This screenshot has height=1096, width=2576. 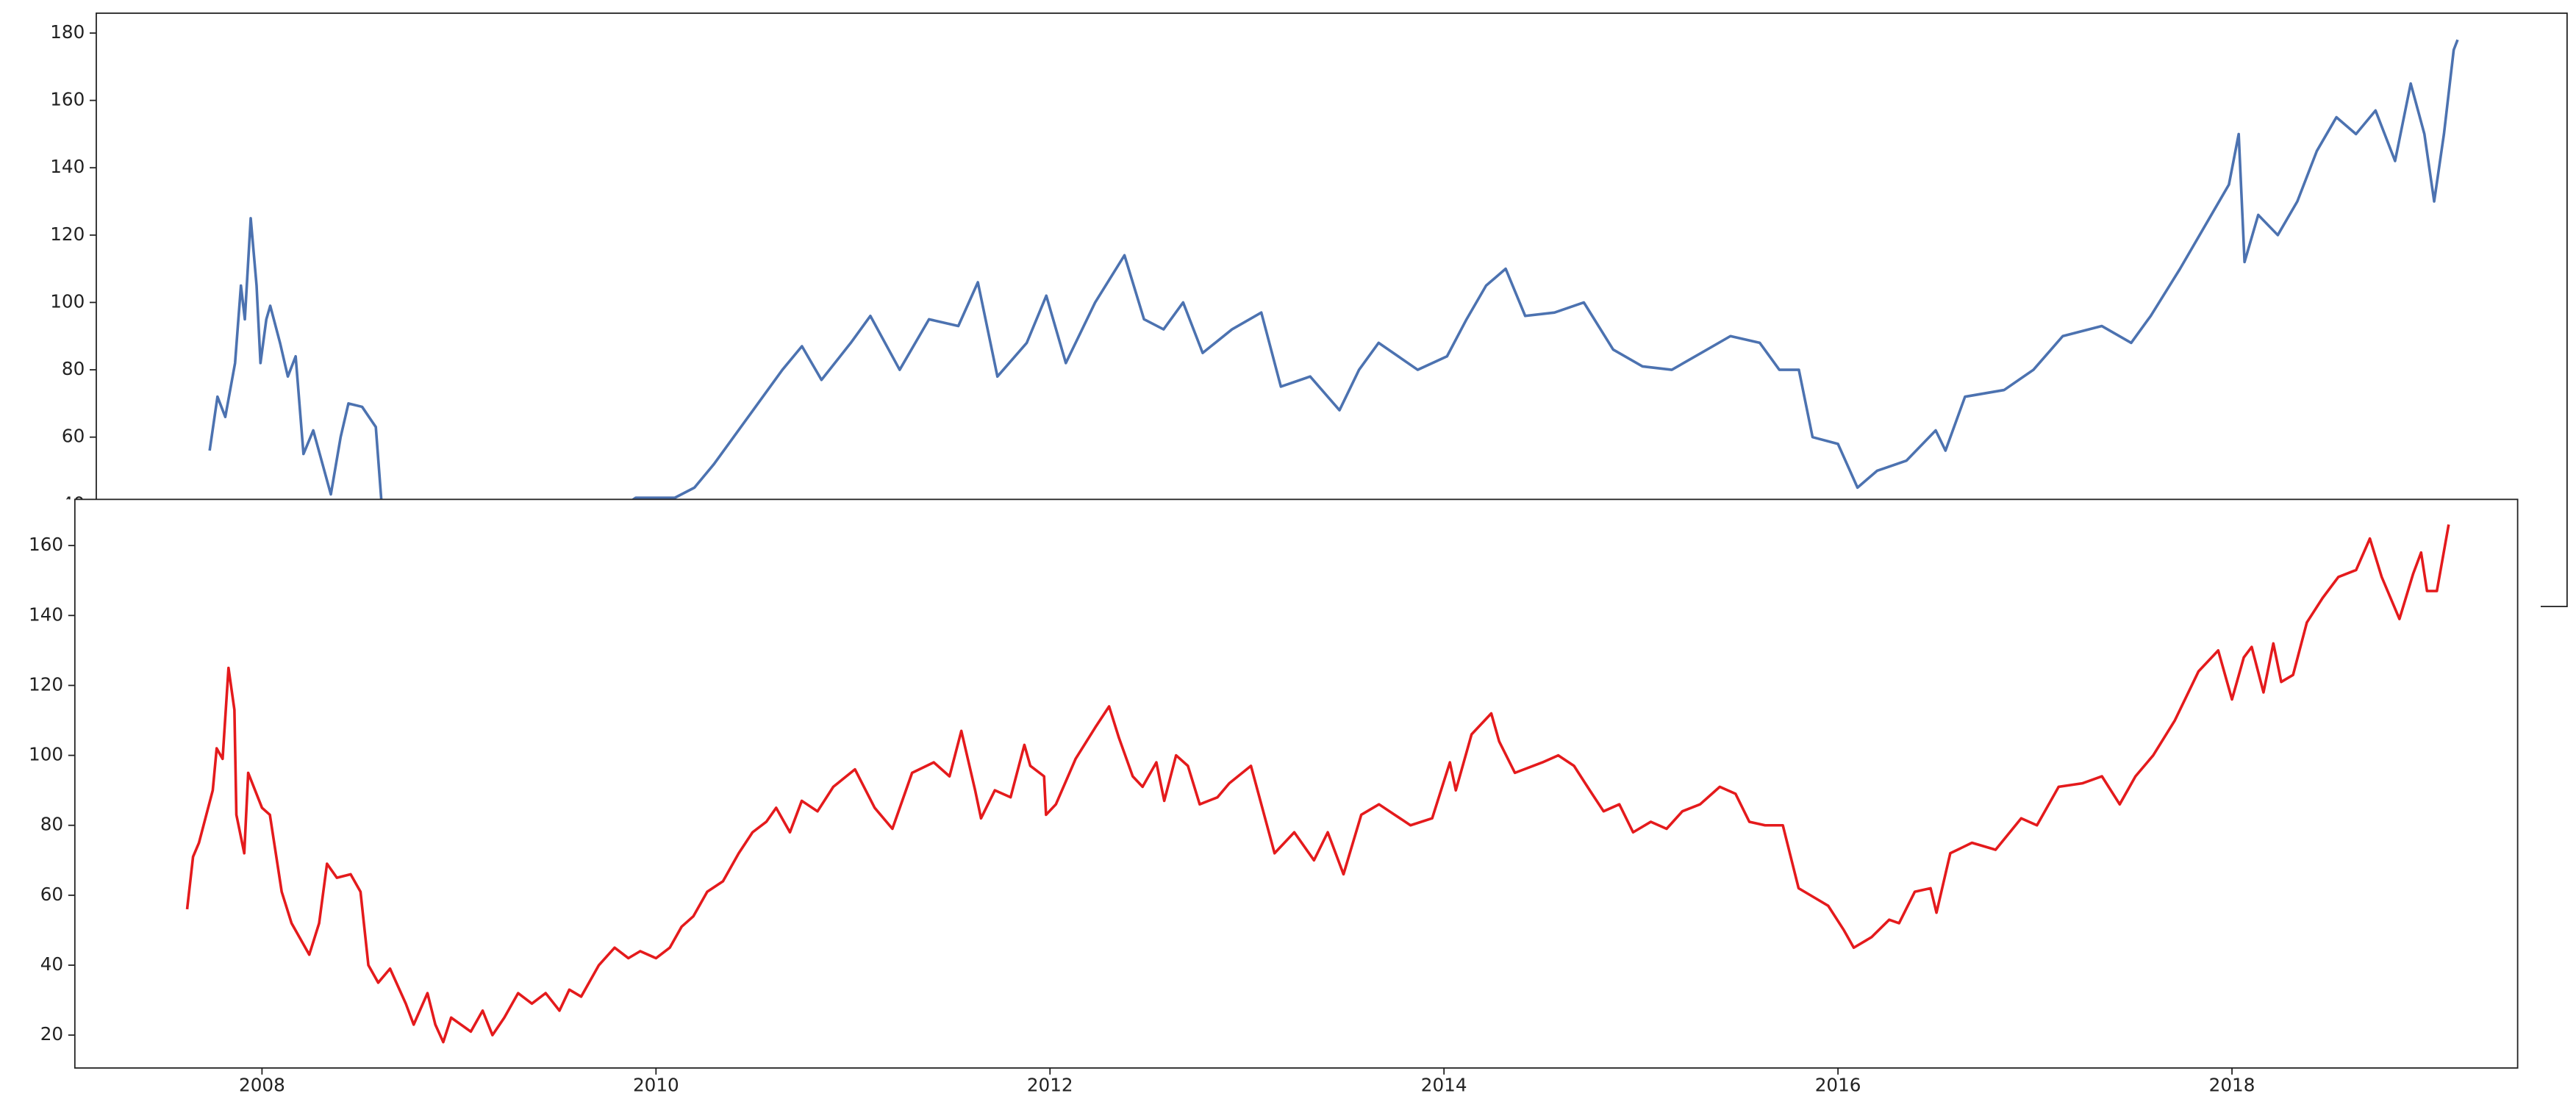 What do you see at coordinates (1838, 1085) in the screenshot?
I see `x-tick-label: 2016` at bounding box center [1838, 1085].